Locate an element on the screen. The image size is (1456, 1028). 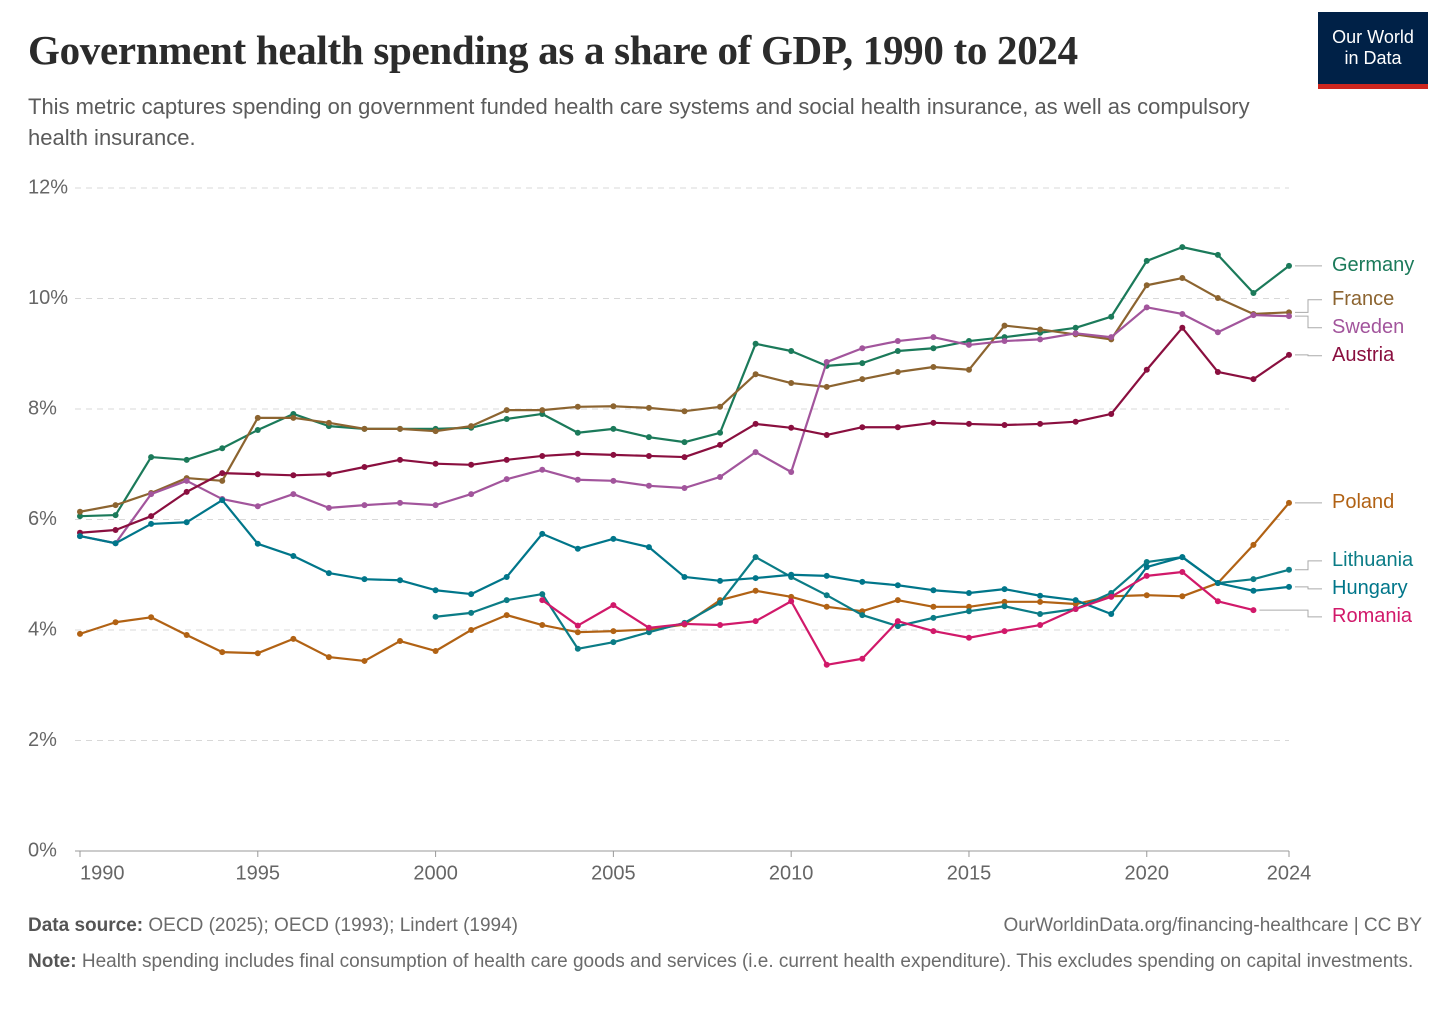
series-label: Lithuania is located at coordinates (1373, 560).